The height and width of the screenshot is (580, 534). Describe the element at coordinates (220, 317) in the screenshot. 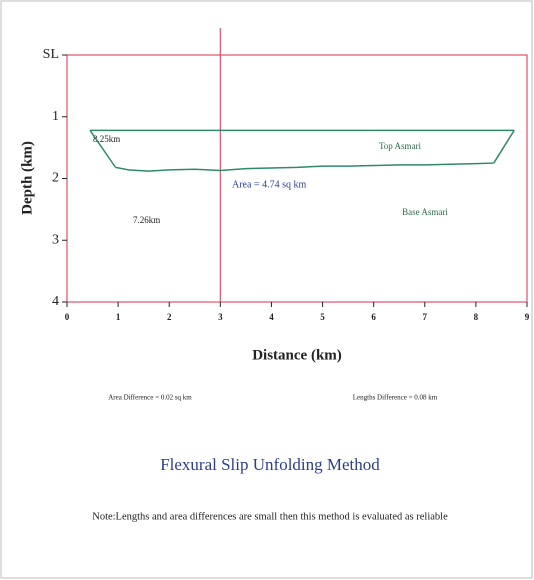

I see `x-tick-label: 3` at that location.